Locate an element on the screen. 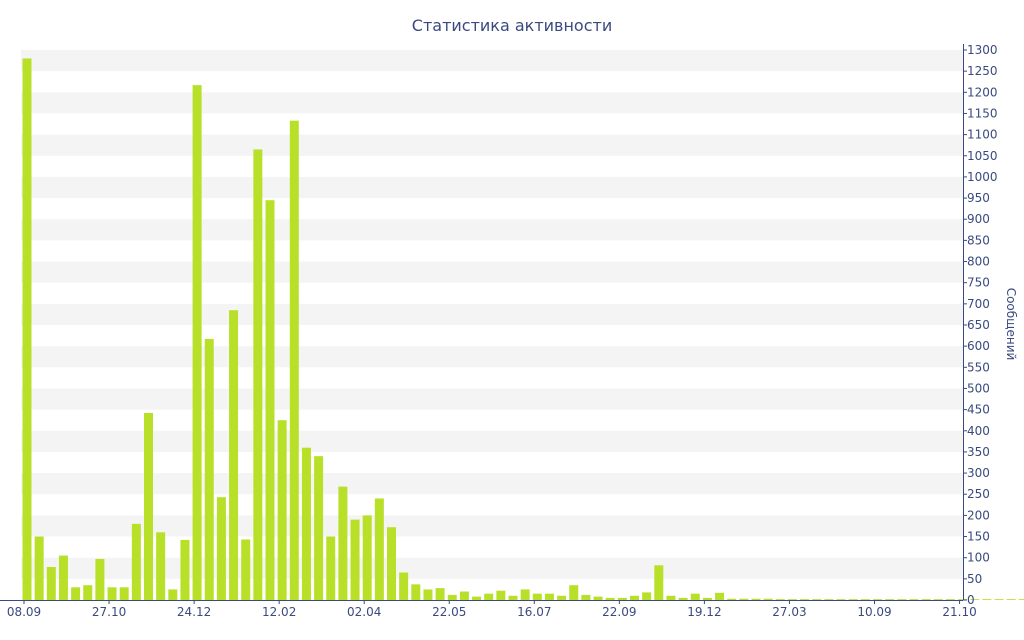 This screenshot has width=1024, height=640. x-tick-label: 27.10 is located at coordinates (109, 612).